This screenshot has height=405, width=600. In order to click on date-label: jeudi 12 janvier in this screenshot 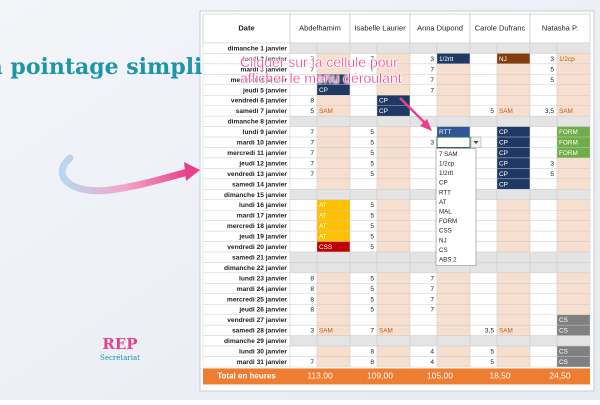, I will do `click(262, 163)`.